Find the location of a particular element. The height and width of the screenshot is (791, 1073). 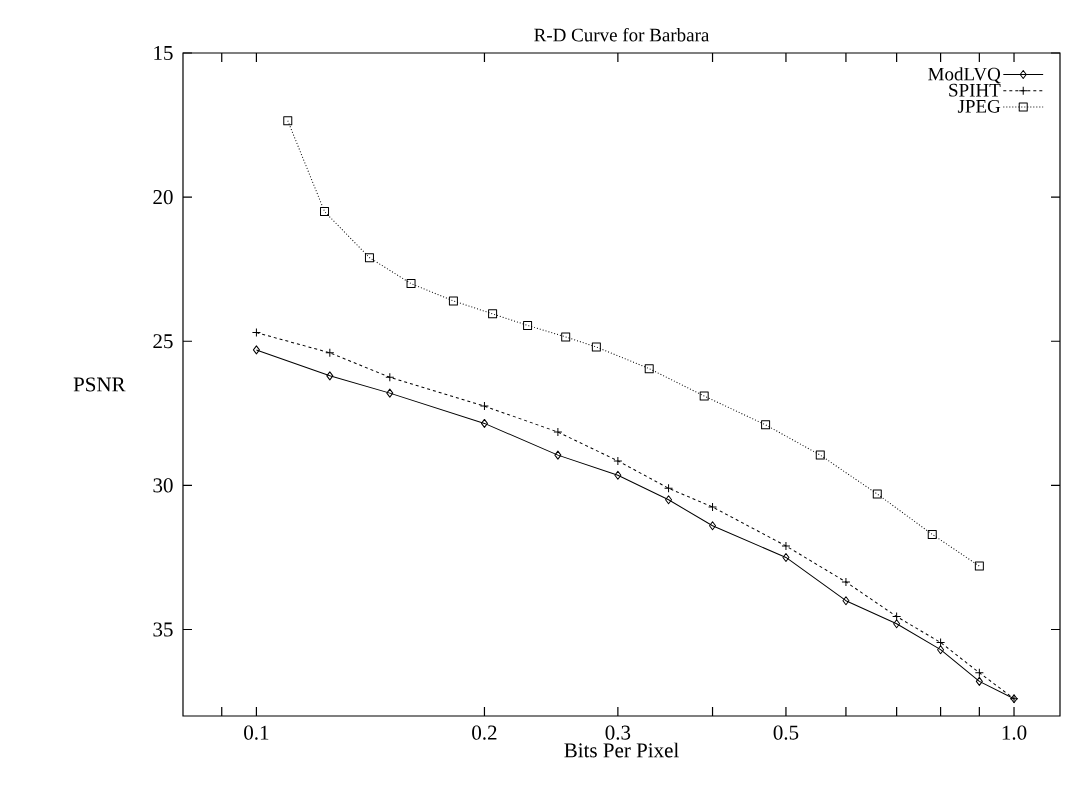

legend-label: SPIHT is located at coordinates (975, 90).